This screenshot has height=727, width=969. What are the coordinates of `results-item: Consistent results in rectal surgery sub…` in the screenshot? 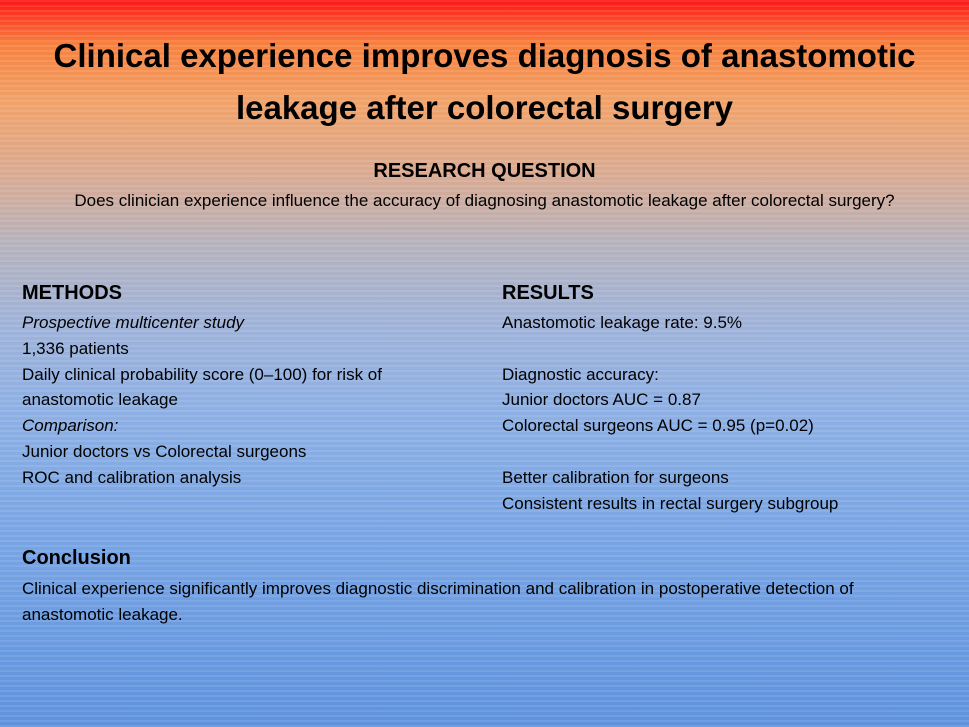 It's located at (670, 503).